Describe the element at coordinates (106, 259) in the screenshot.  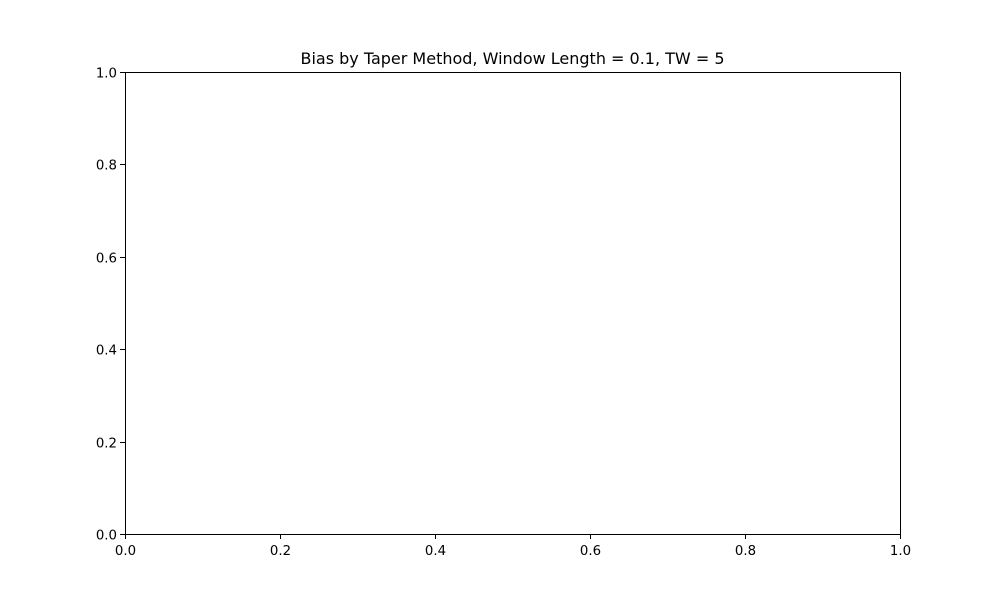
I see `y-tick-label: 0.6` at that location.